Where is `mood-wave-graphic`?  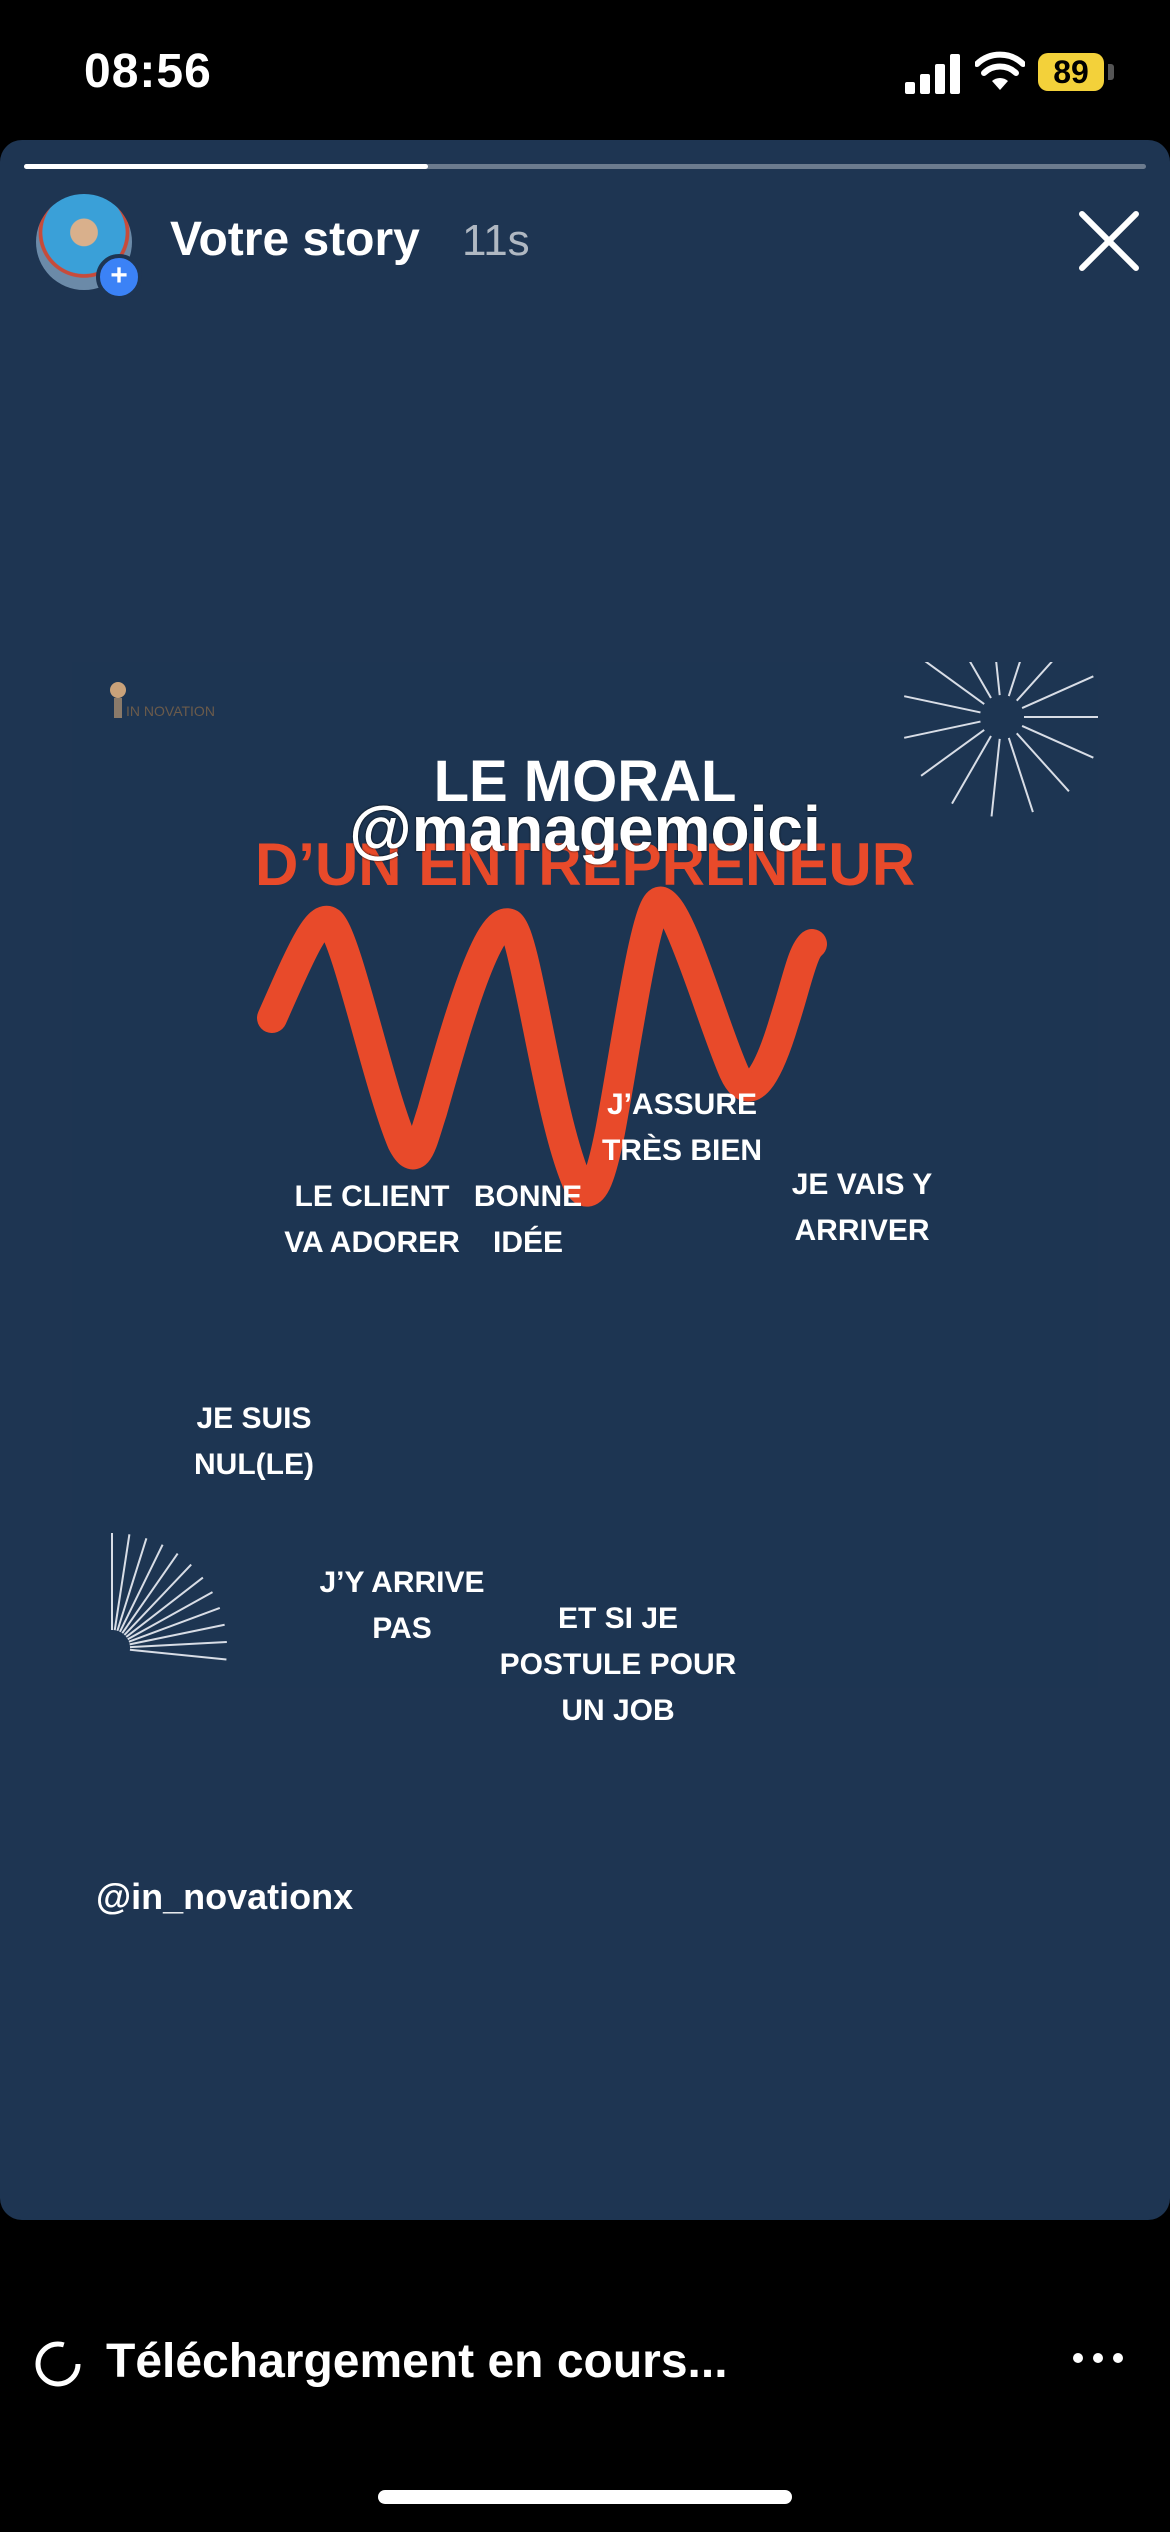 mood-wave-graphic is located at coordinates (542, 1046).